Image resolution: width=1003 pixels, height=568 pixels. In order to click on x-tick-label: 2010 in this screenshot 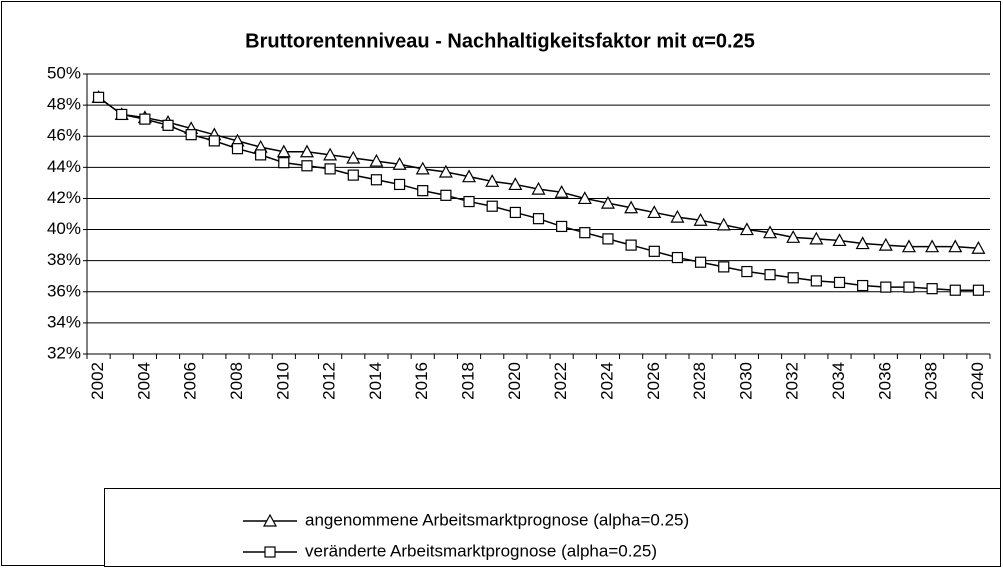, I will do `click(282, 381)`.